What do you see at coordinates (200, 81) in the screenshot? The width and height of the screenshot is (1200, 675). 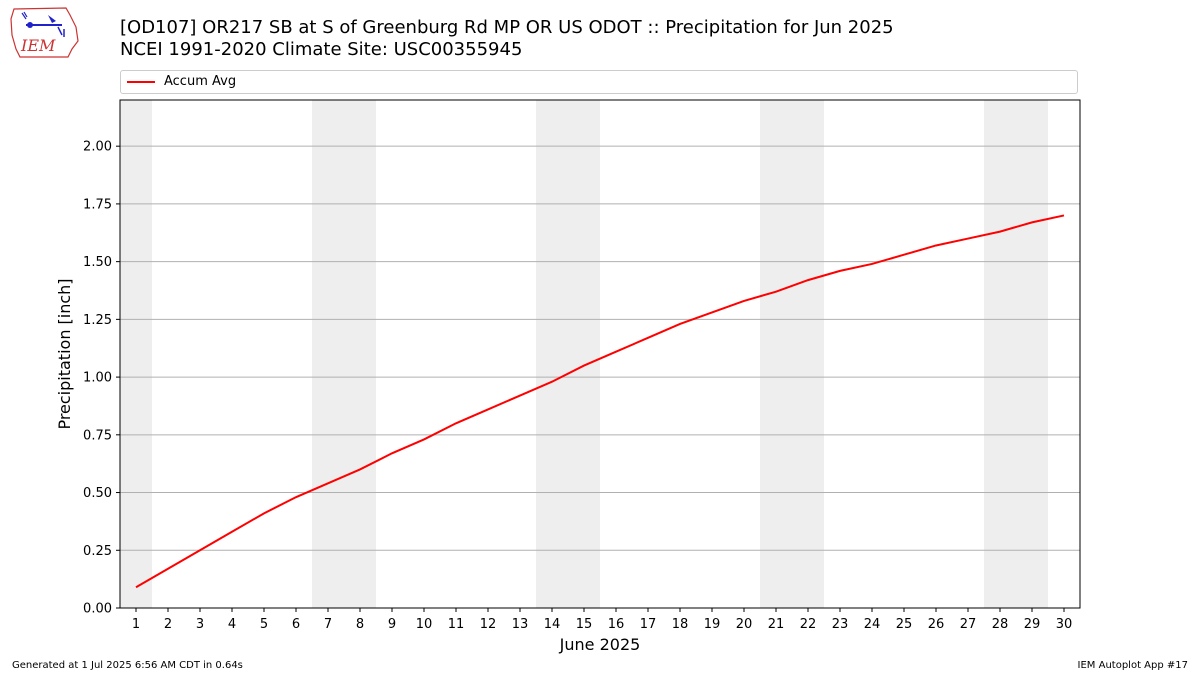 I see `legend-label: Accum Avg` at bounding box center [200, 81].